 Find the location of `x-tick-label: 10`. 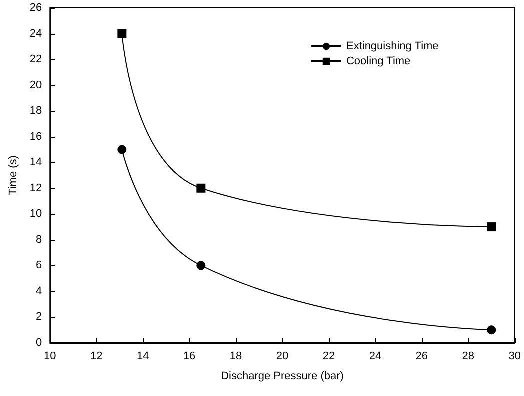

x-tick-label: 10 is located at coordinates (50, 356).